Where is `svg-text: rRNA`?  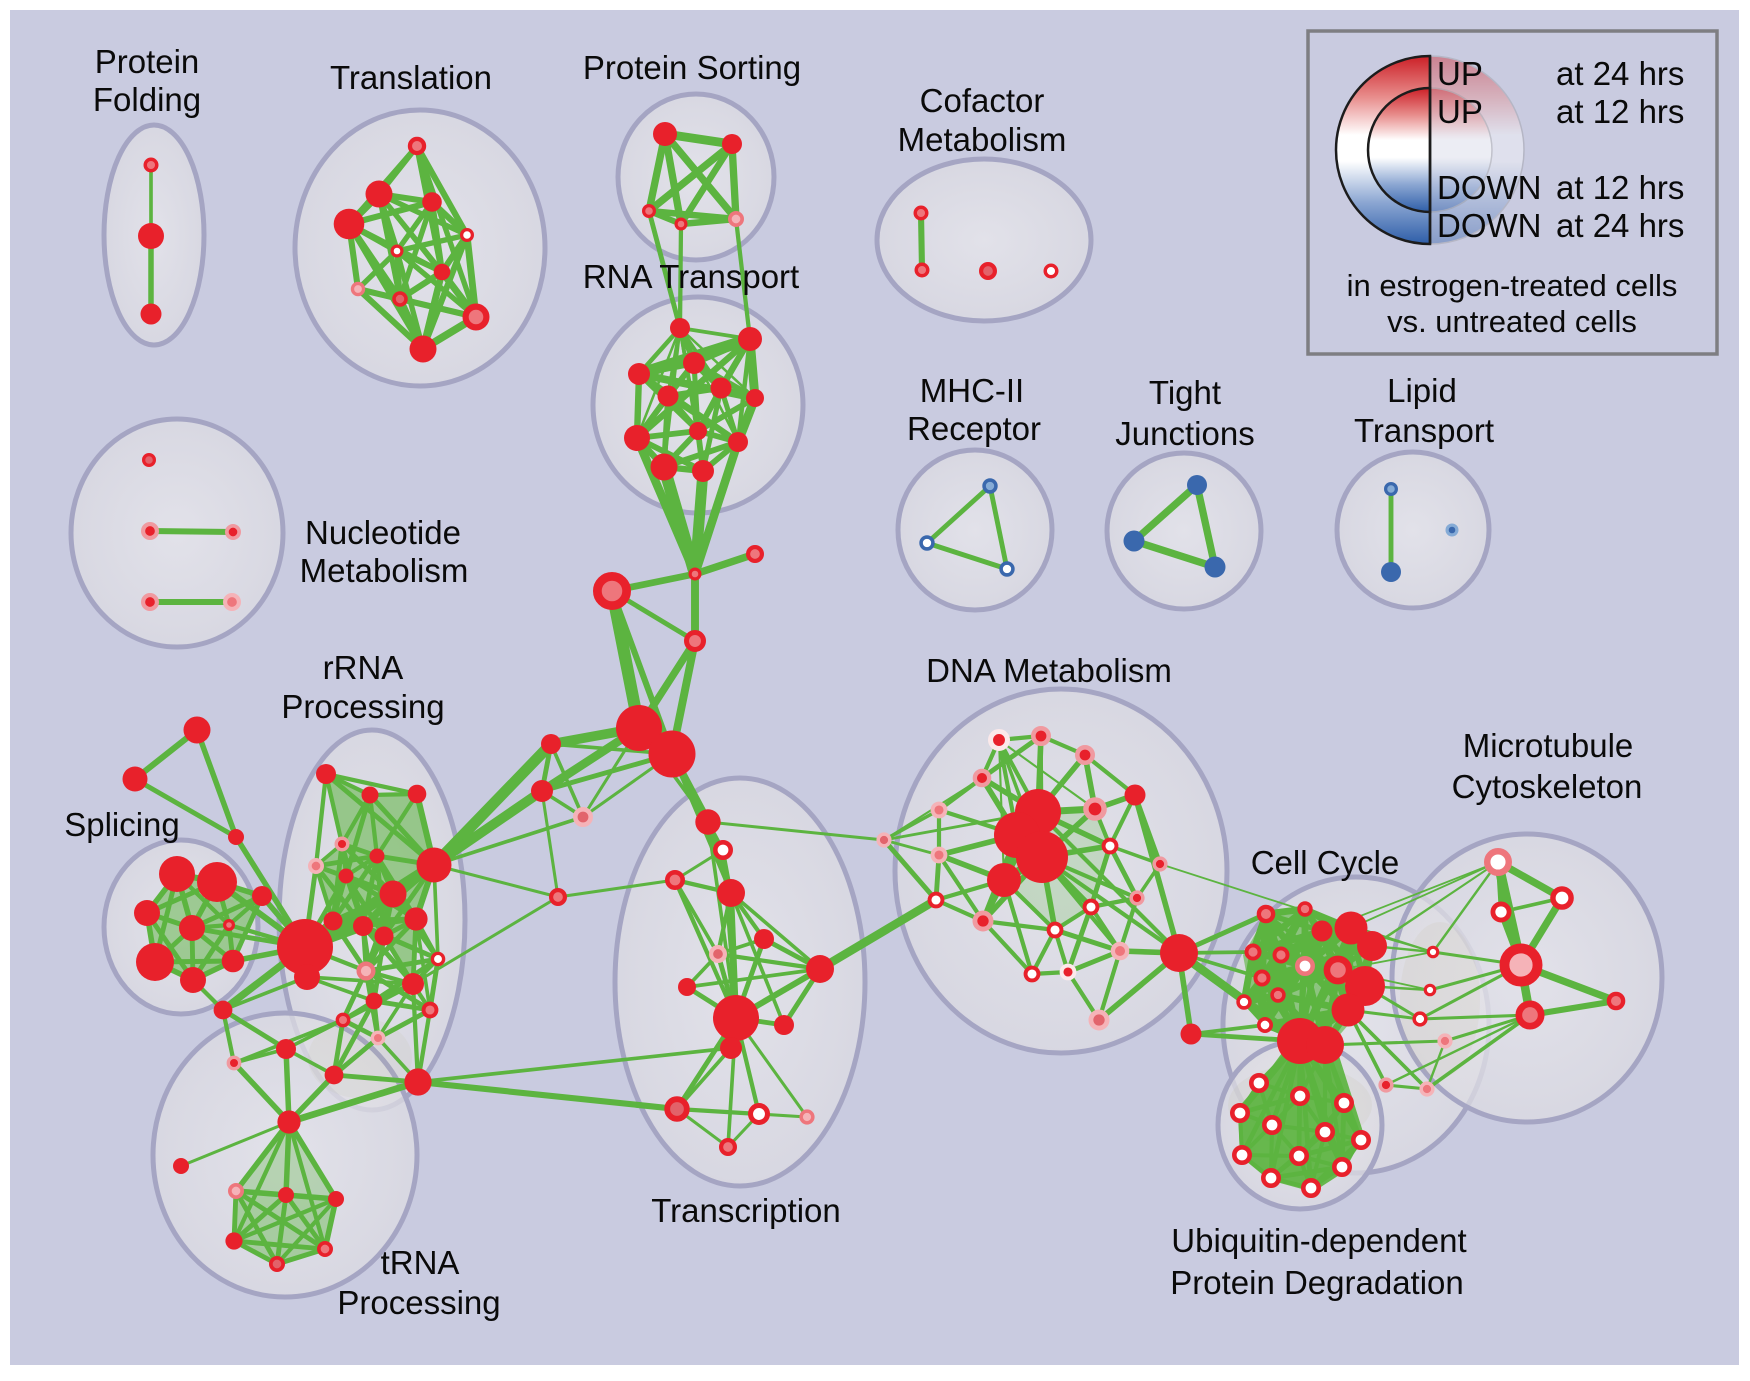 svg-text: rRNA is located at coordinates (363, 667).